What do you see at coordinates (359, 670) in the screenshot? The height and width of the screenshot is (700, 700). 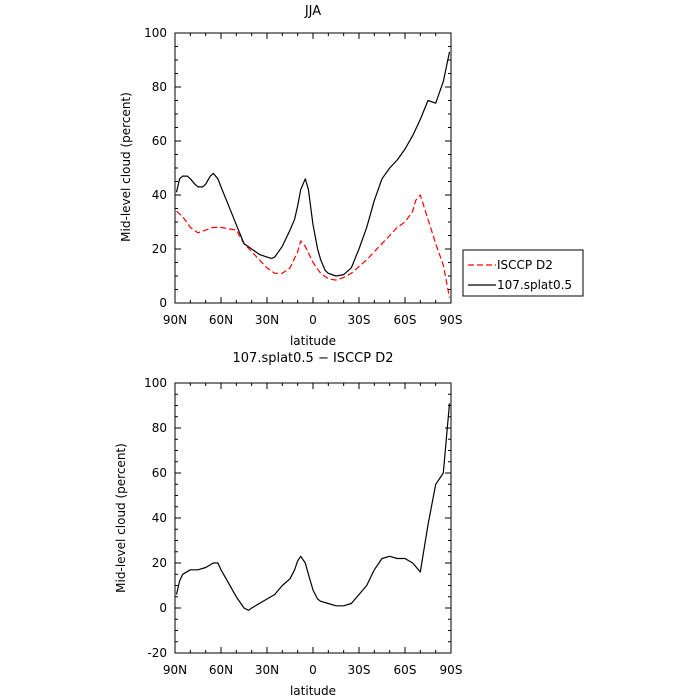 I see `bottom-chart-xtick-label: 30S` at bounding box center [359, 670].